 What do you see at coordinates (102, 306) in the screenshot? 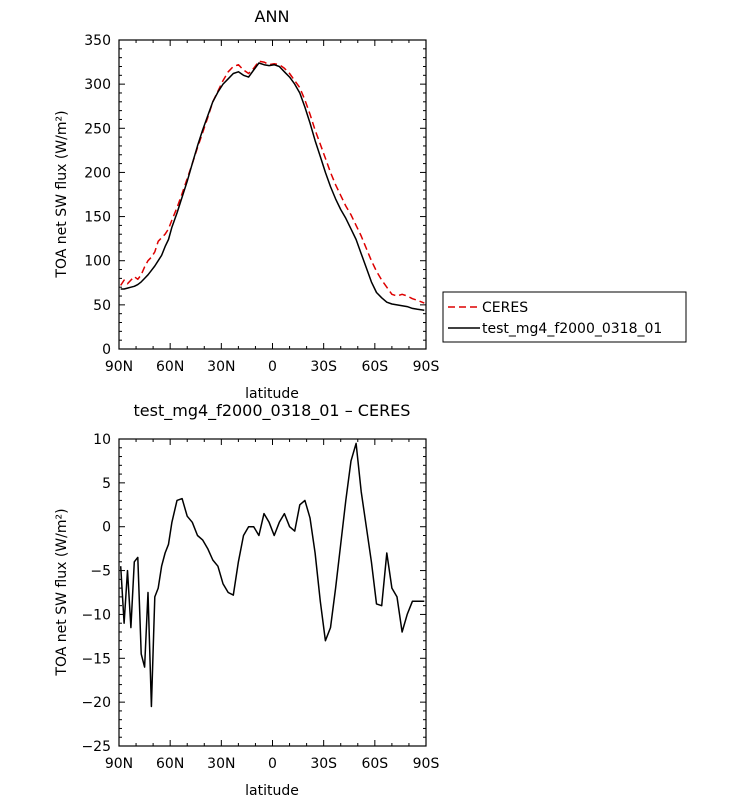
I see `y-tick-label: 50` at bounding box center [102, 306].